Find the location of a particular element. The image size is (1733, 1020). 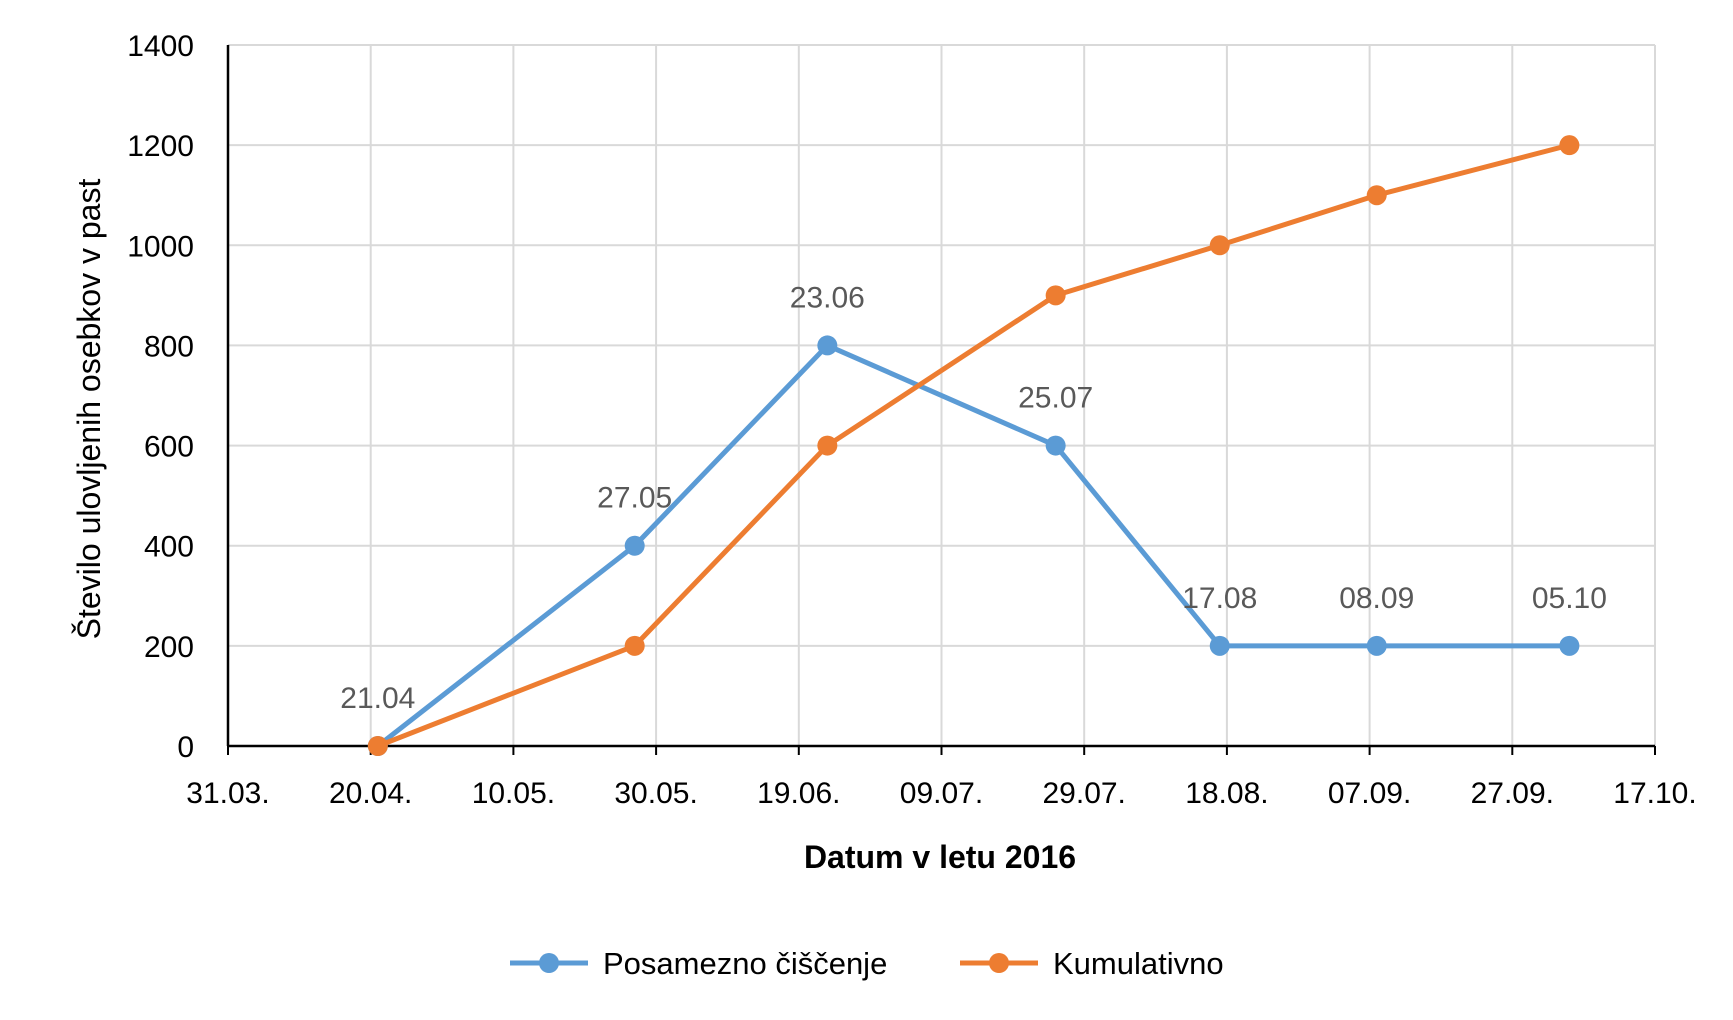

x-axis-title: Datum v letu 2016 is located at coordinates (940, 857).